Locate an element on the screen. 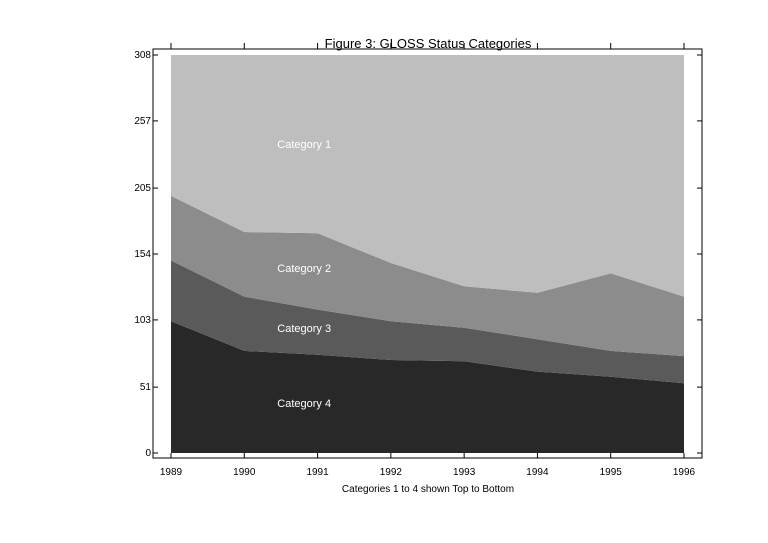  y-tick-label: 257 is located at coordinates (142, 121).